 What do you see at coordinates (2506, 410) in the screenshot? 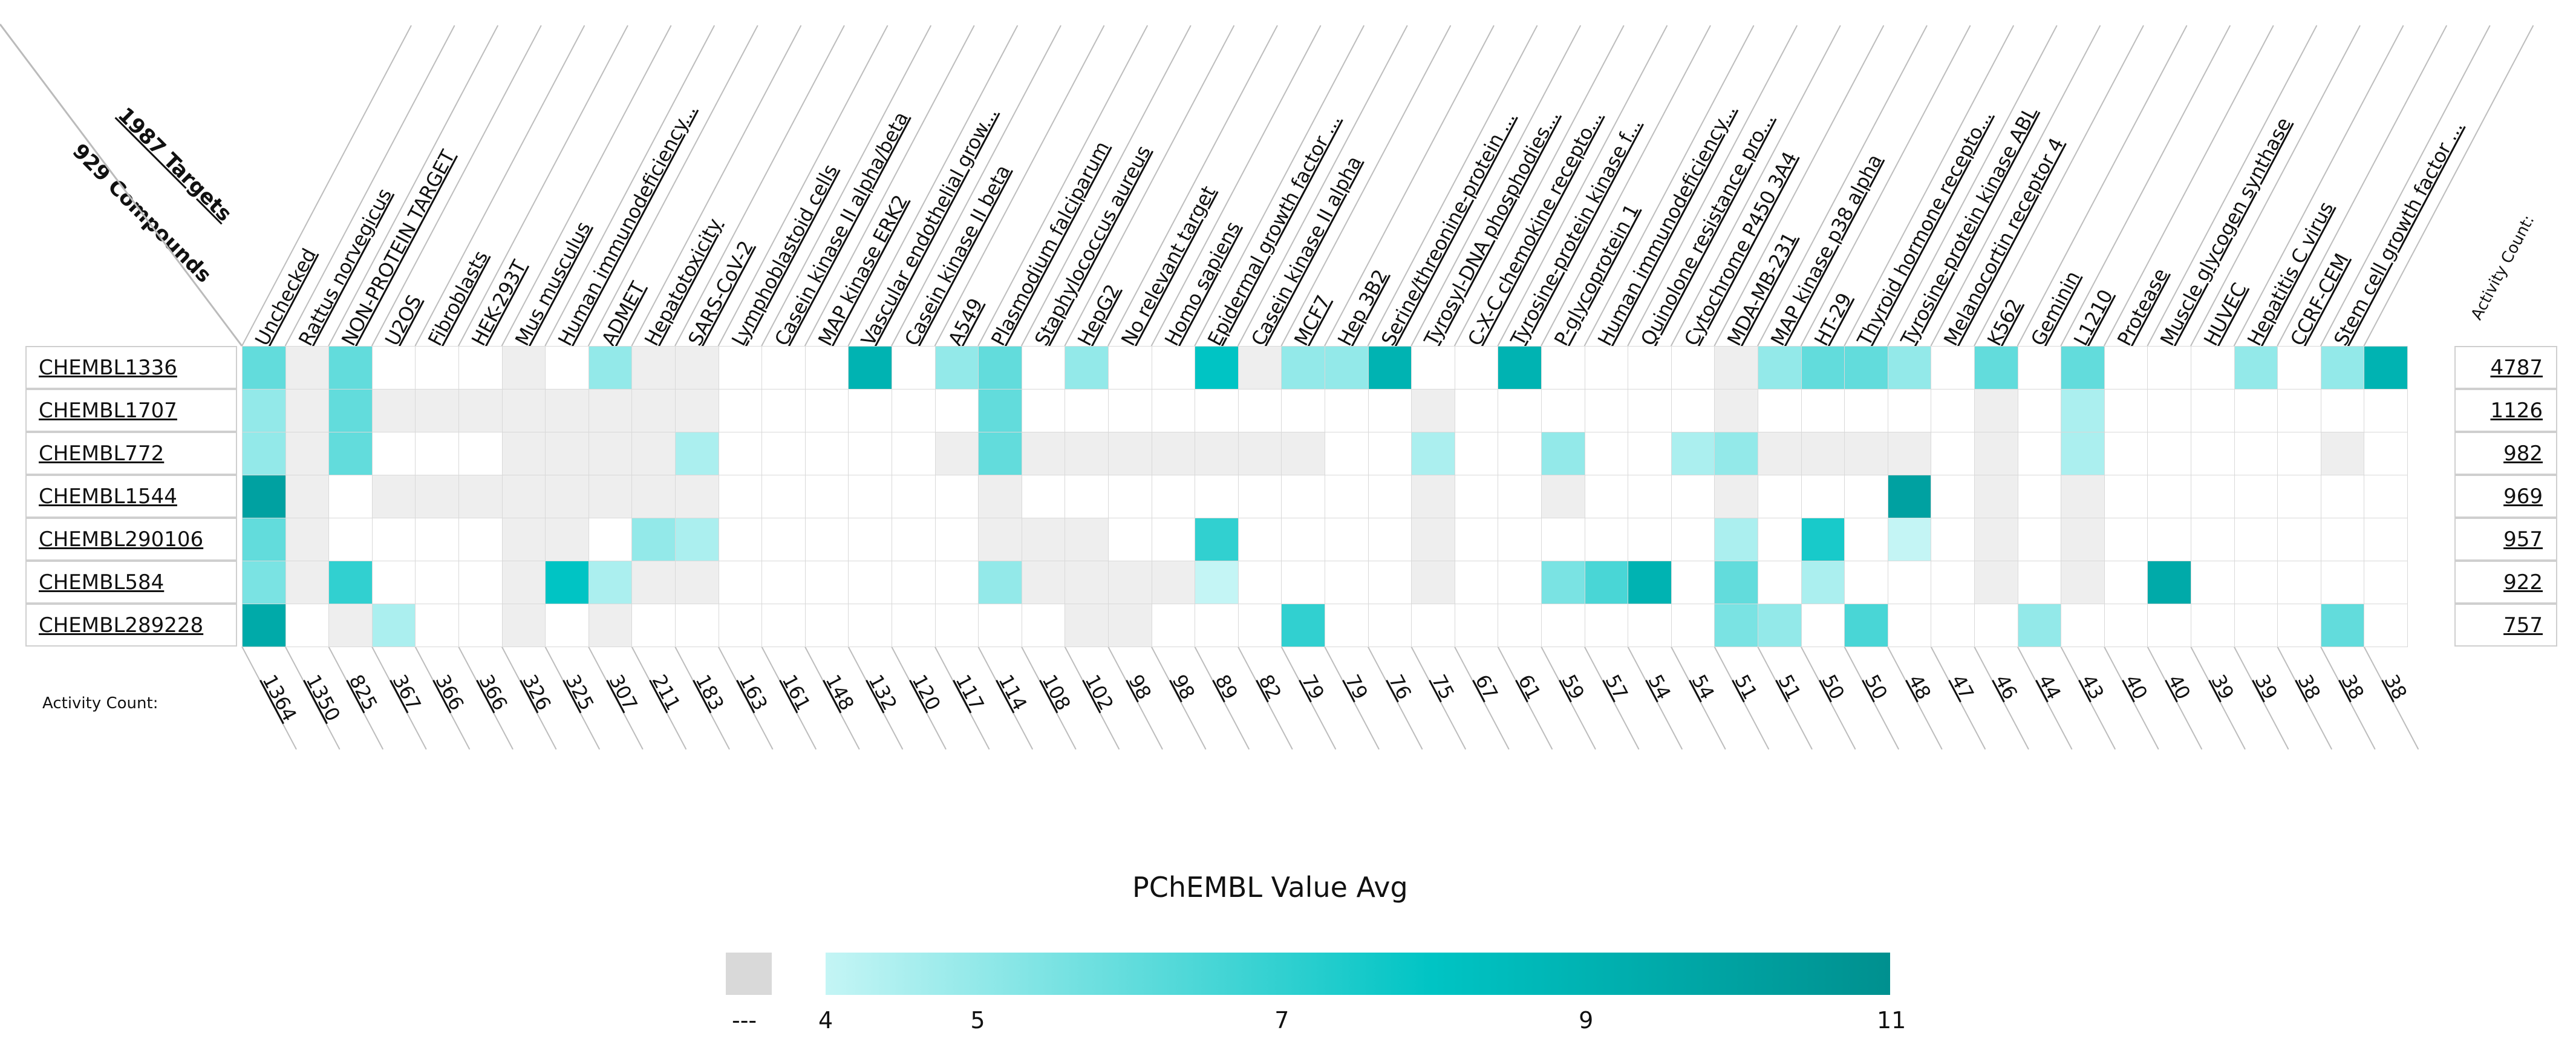
I see `compound-activity-count: 1126` at bounding box center [2506, 410].